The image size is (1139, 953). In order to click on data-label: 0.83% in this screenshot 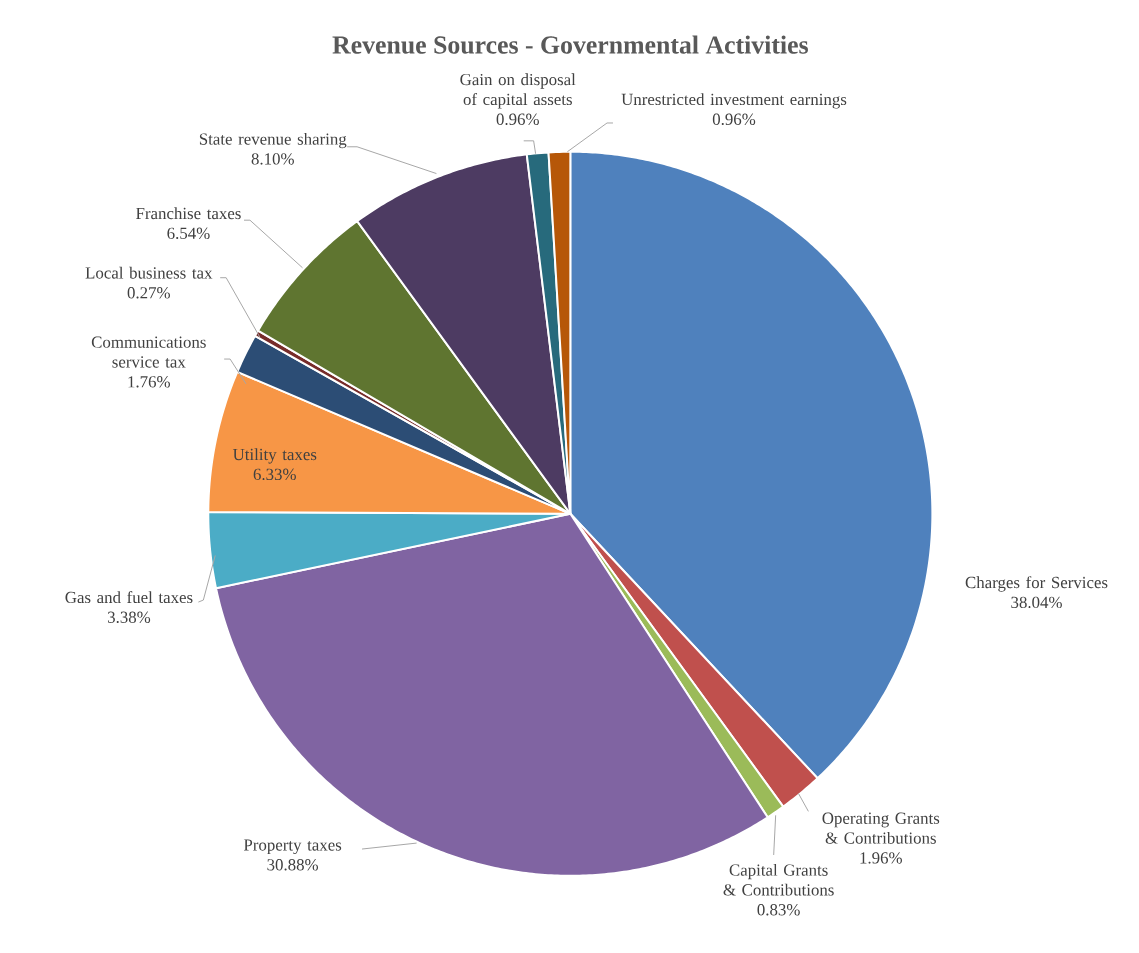, I will do `click(778, 909)`.